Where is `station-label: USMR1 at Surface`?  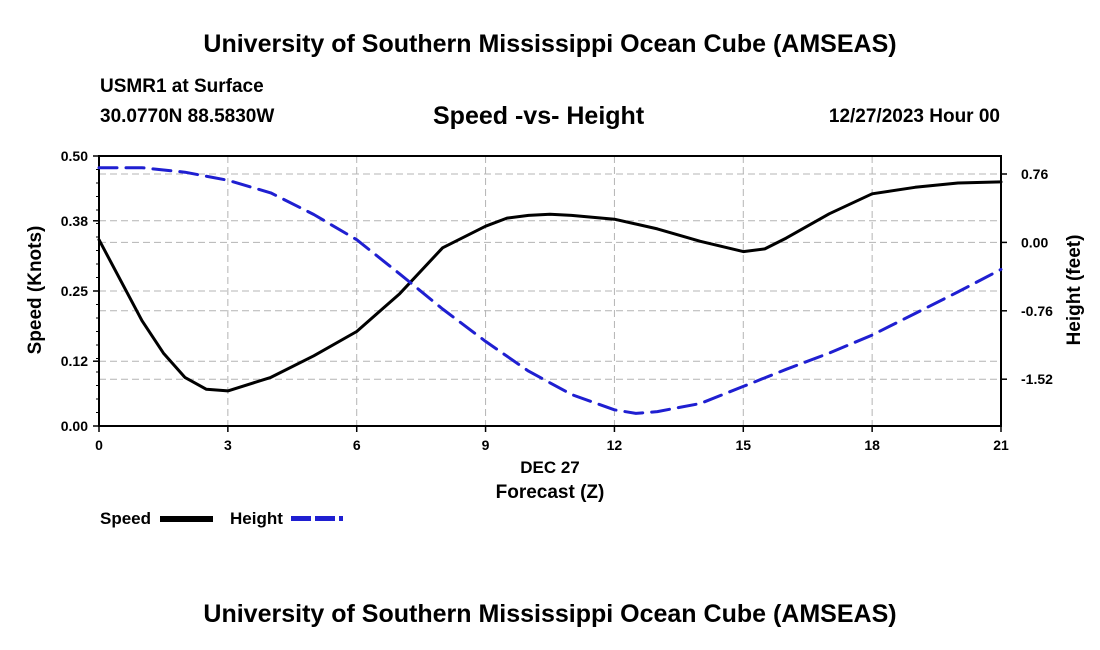
station-label: USMR1 at Surface is located at coordinates (182, 86).